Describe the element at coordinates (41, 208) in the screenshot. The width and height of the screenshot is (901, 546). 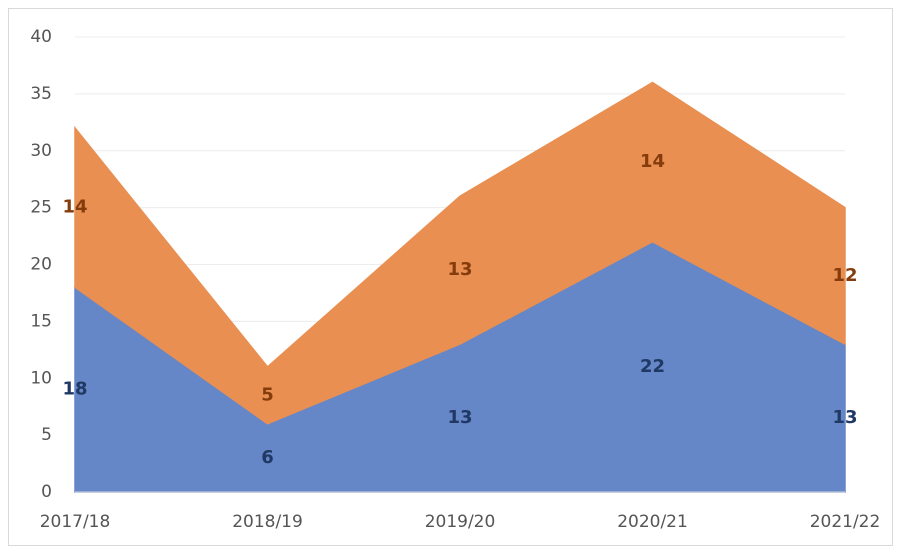
I see `y-tick-label: 25` at that location.